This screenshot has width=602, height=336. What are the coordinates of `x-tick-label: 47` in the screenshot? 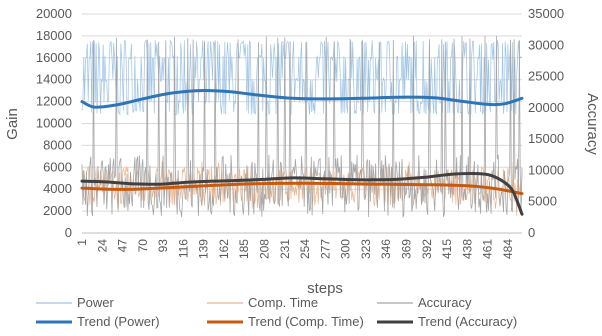 It's located at (123, 246).